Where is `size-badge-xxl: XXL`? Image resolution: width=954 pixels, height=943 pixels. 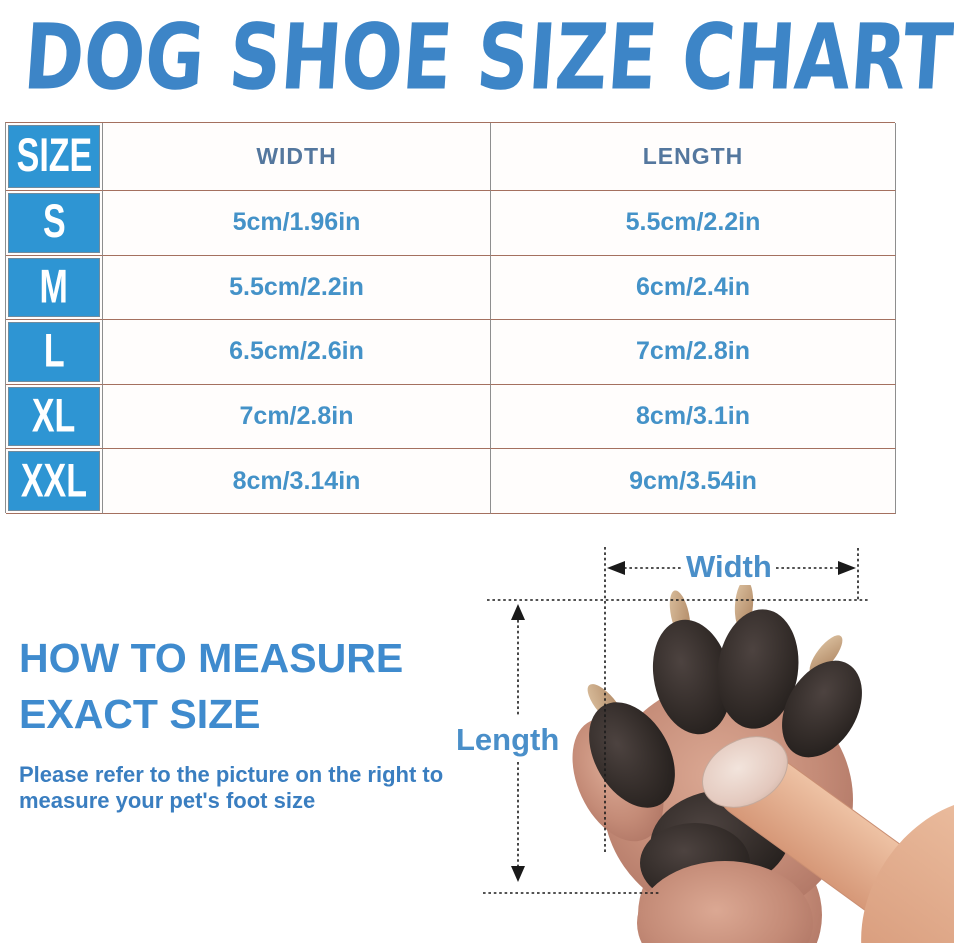 size-badge-xxl: XXL is located at coordinates (54, 481).